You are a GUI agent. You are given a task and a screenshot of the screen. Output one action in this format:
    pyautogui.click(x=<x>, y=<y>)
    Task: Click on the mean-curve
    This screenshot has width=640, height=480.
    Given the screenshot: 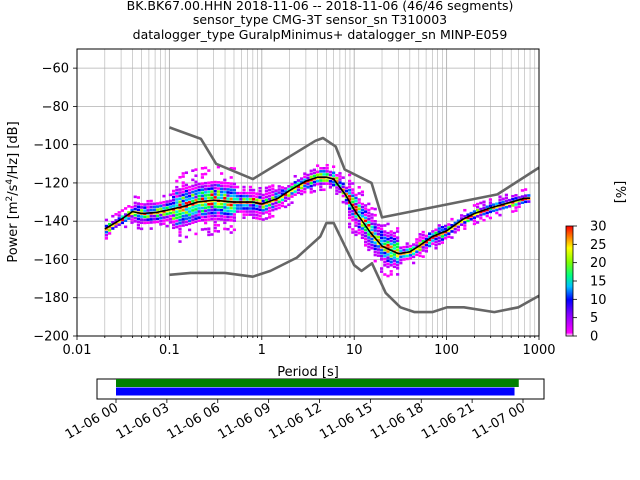 What is the action you would take?
    pyautogui.click(x=317, y=215)
    